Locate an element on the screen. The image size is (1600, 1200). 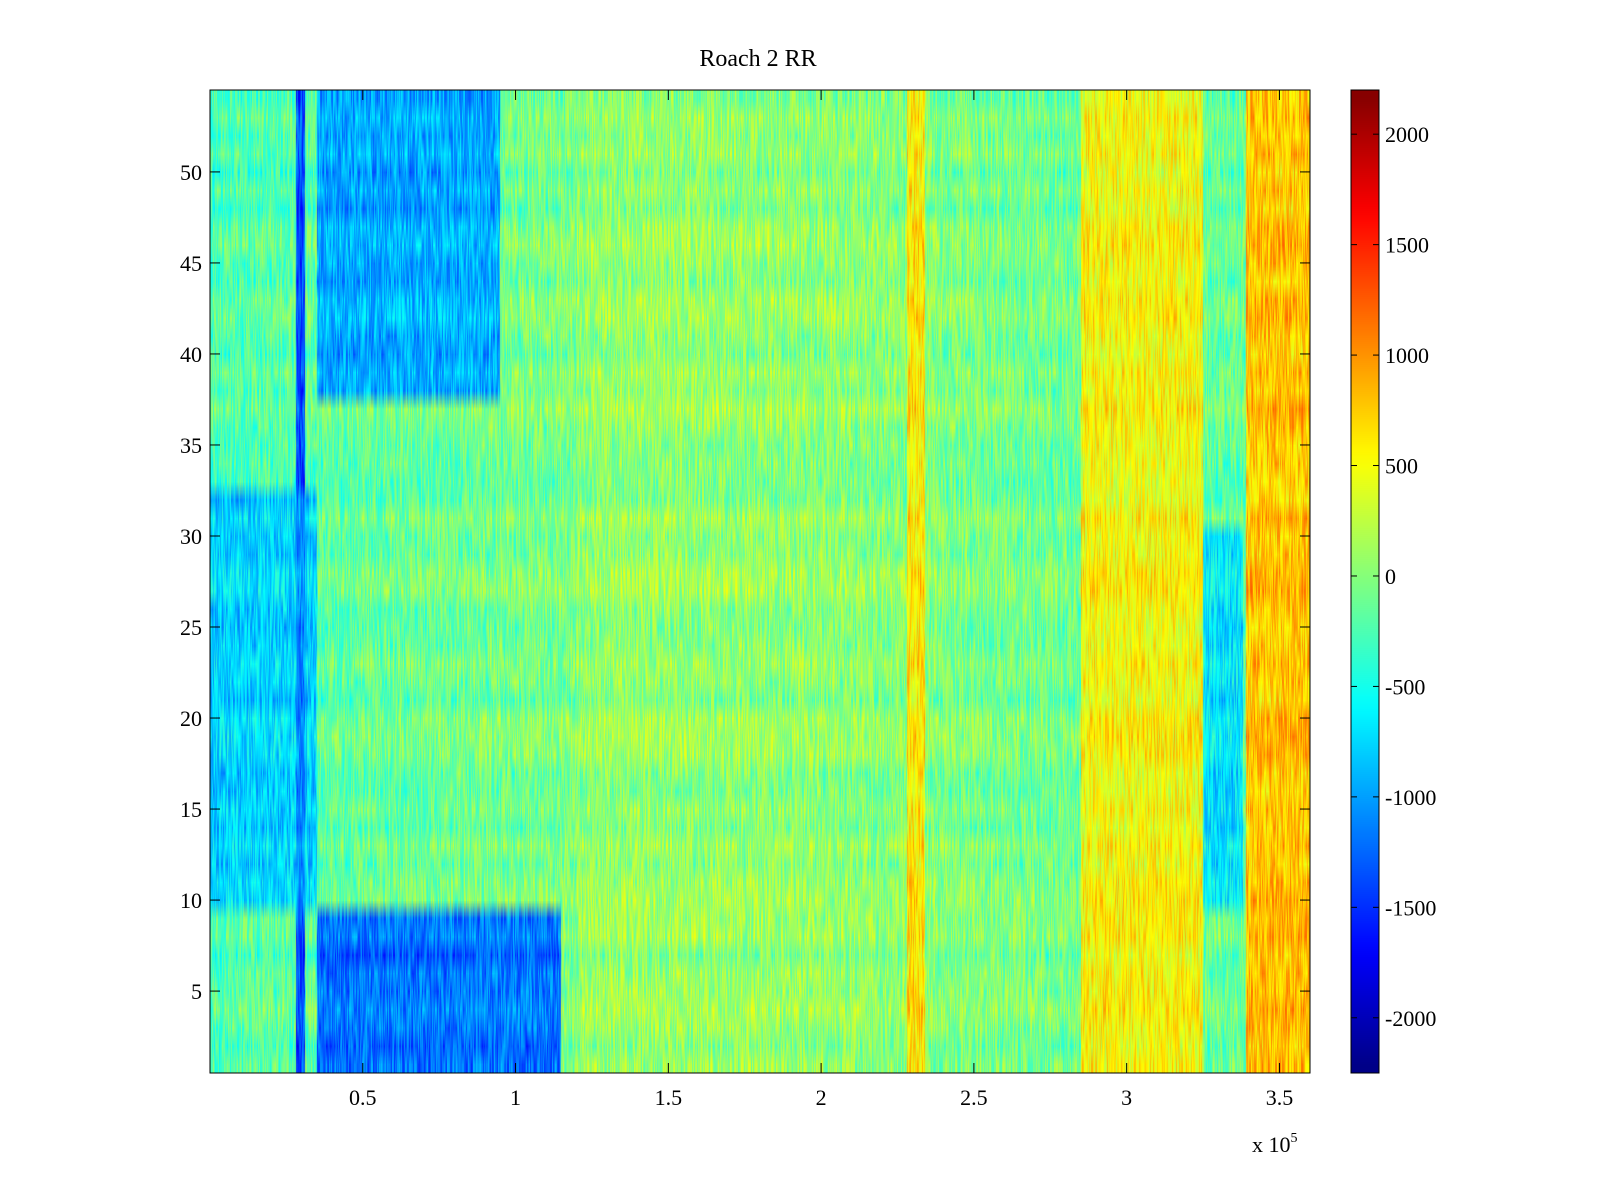
y-tick-label: 35 is located at coordinates (191, 445).